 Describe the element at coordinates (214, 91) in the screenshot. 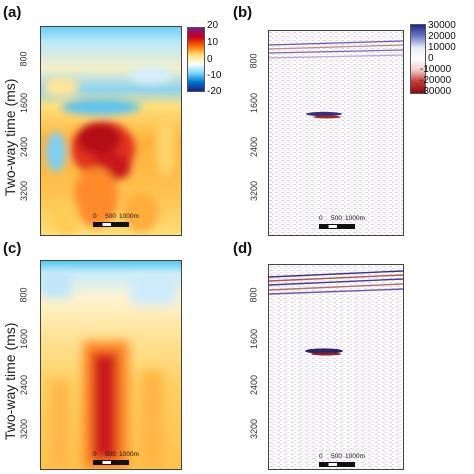

I see `colorbar-a-tick-4: -20` at that location.